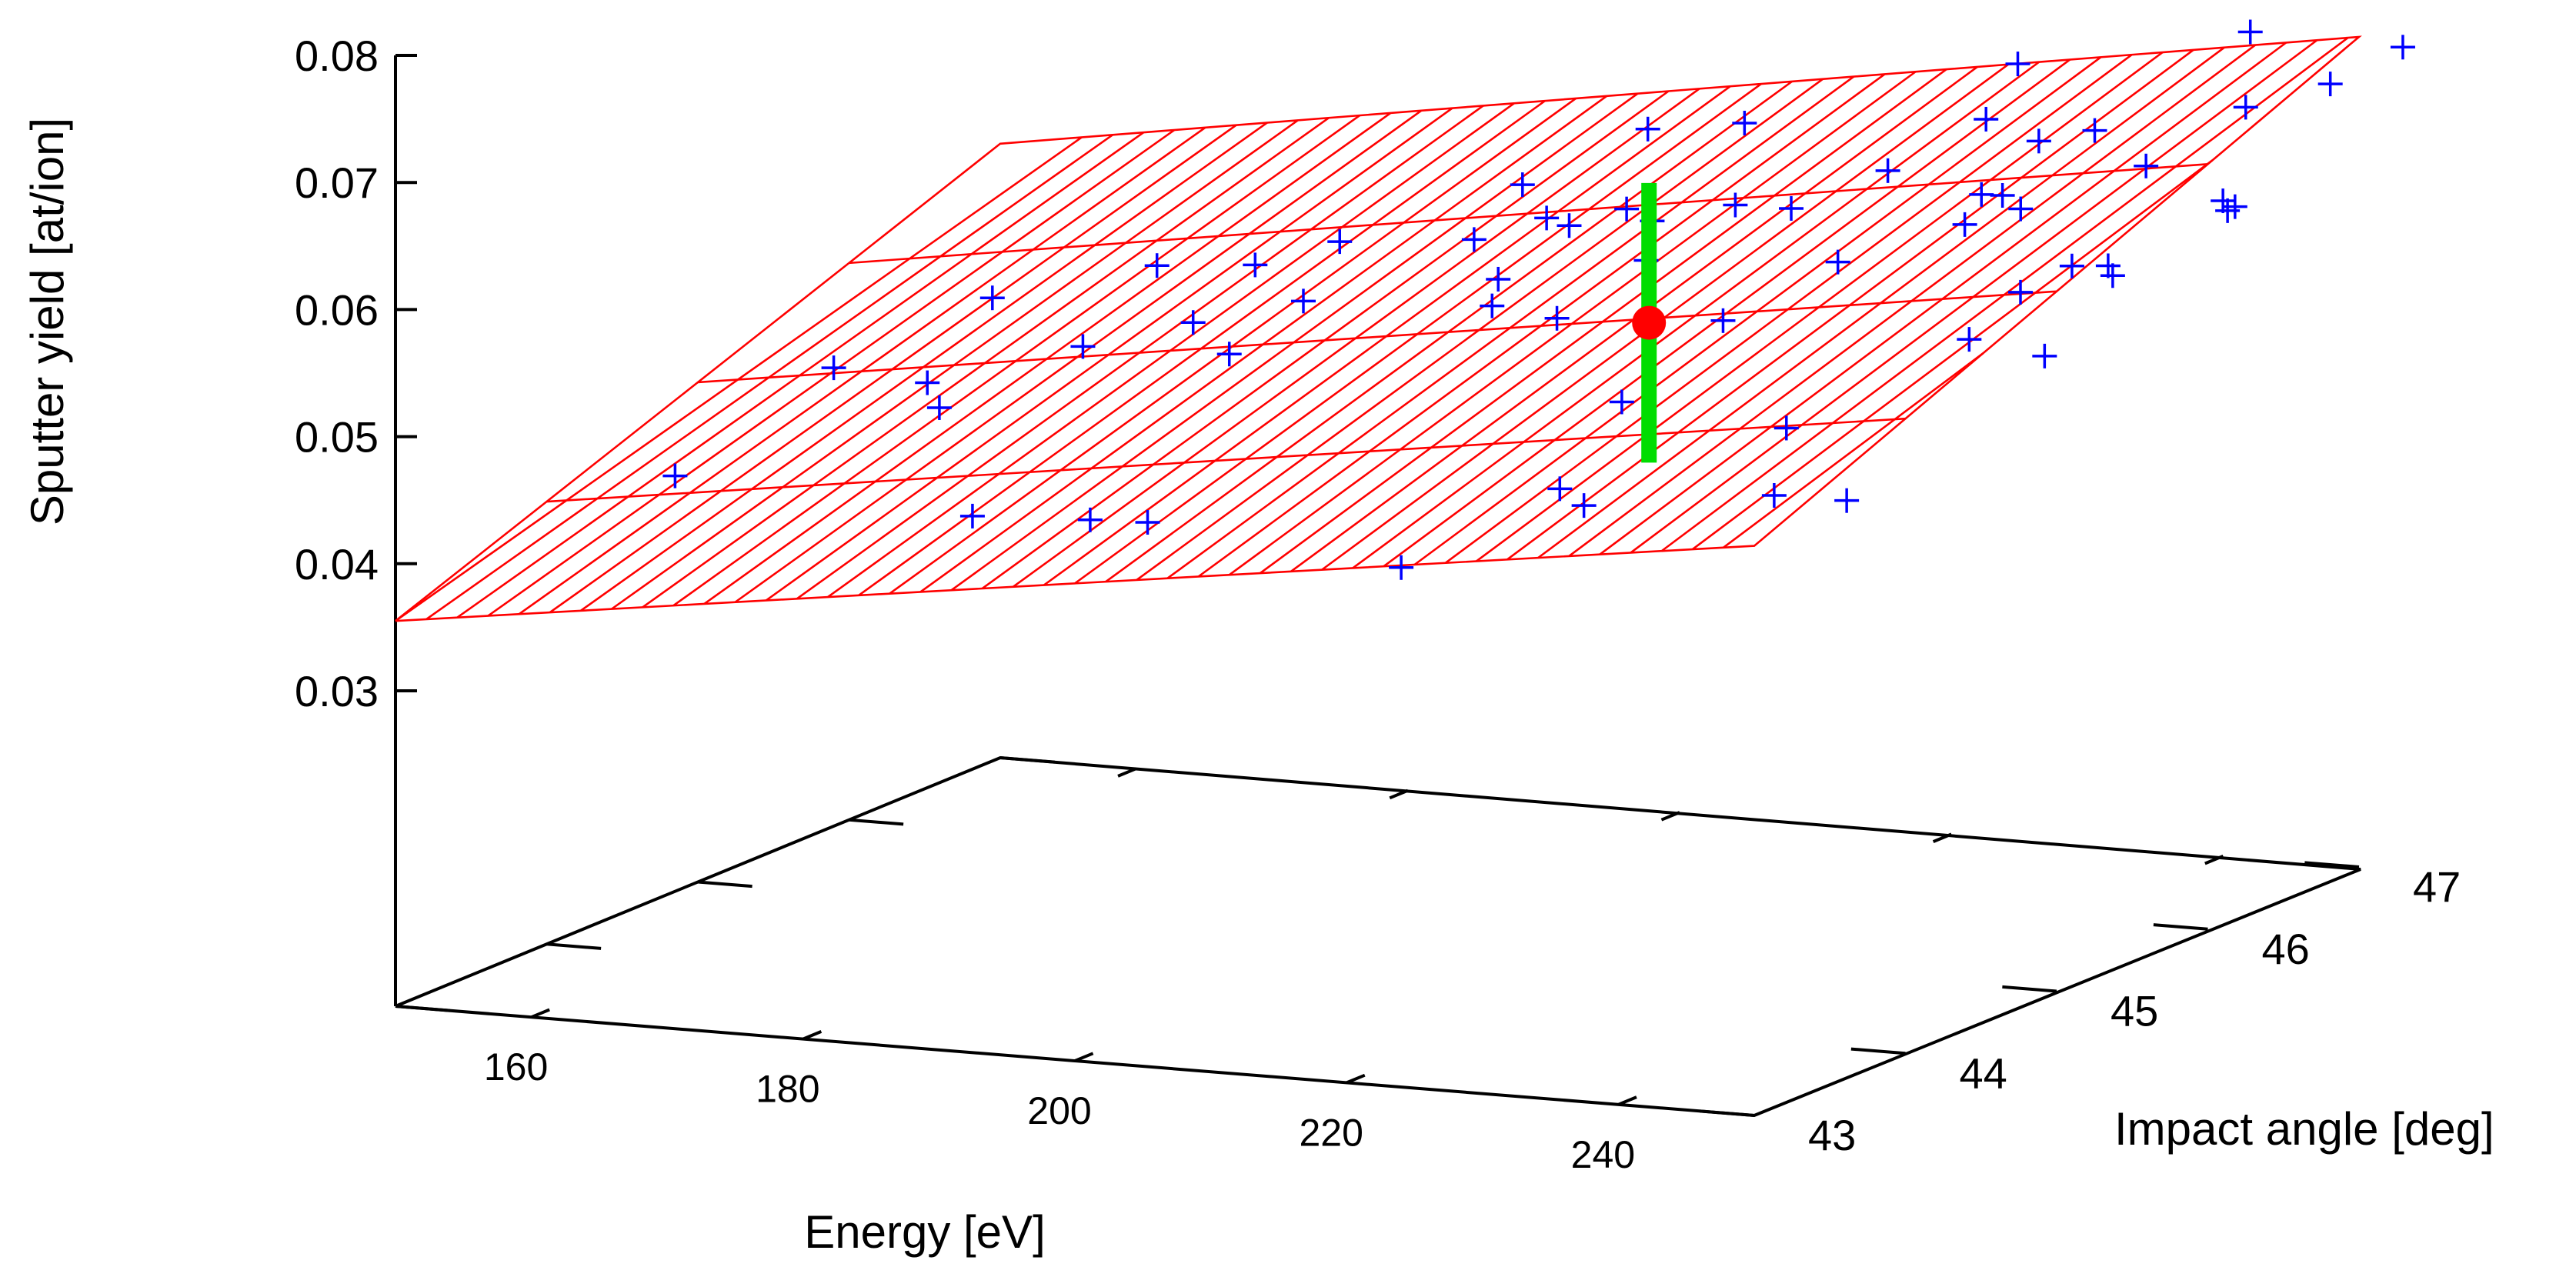 Image resolution: width=2576 pixels, height=1287 pixels. Describe the element at coordinates (1377, 337) in the screenshot. I see `surface-mesh-line` at that location.